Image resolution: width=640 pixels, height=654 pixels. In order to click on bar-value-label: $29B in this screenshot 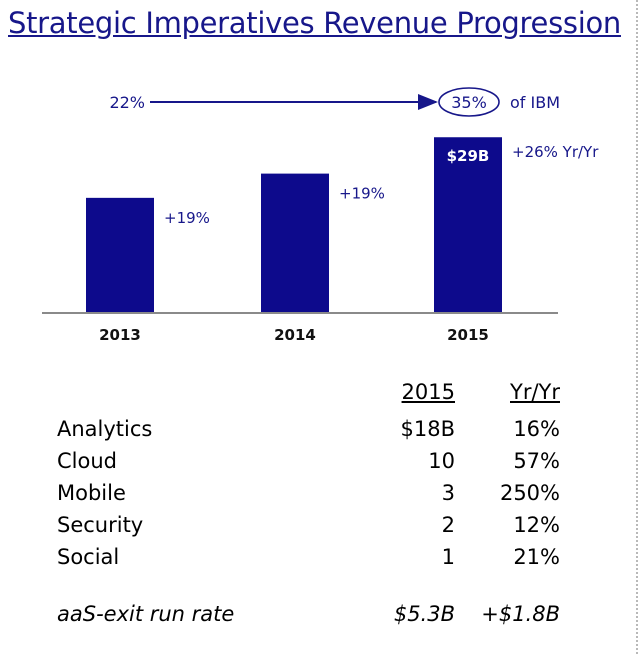, I will do `click(468, 156)`.